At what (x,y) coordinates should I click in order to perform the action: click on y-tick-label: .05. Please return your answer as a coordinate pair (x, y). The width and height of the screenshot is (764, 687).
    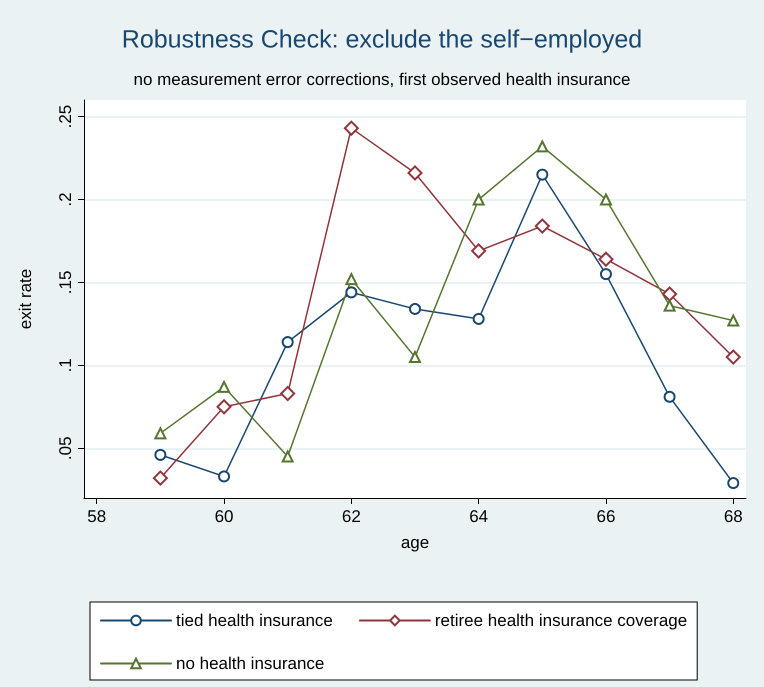
    Looking at the image, I should click on (65, 448).